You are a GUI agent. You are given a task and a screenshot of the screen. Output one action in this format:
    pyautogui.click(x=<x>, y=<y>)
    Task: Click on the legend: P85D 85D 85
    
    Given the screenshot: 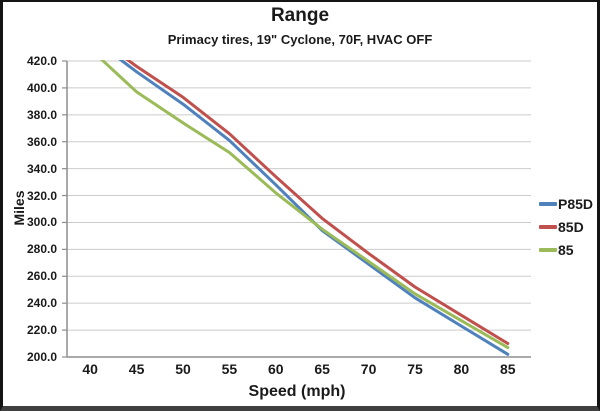 What is the action you would take?
    pyautogui.click(x=566, y=227)
    